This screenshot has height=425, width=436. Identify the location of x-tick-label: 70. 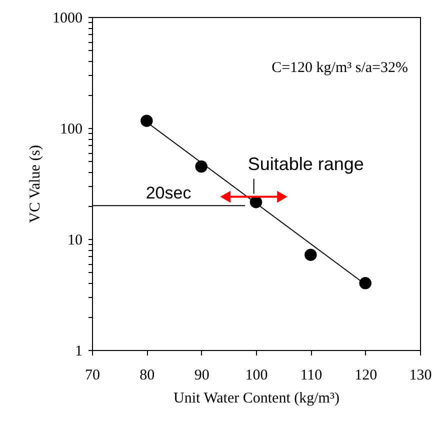
(92, 376).